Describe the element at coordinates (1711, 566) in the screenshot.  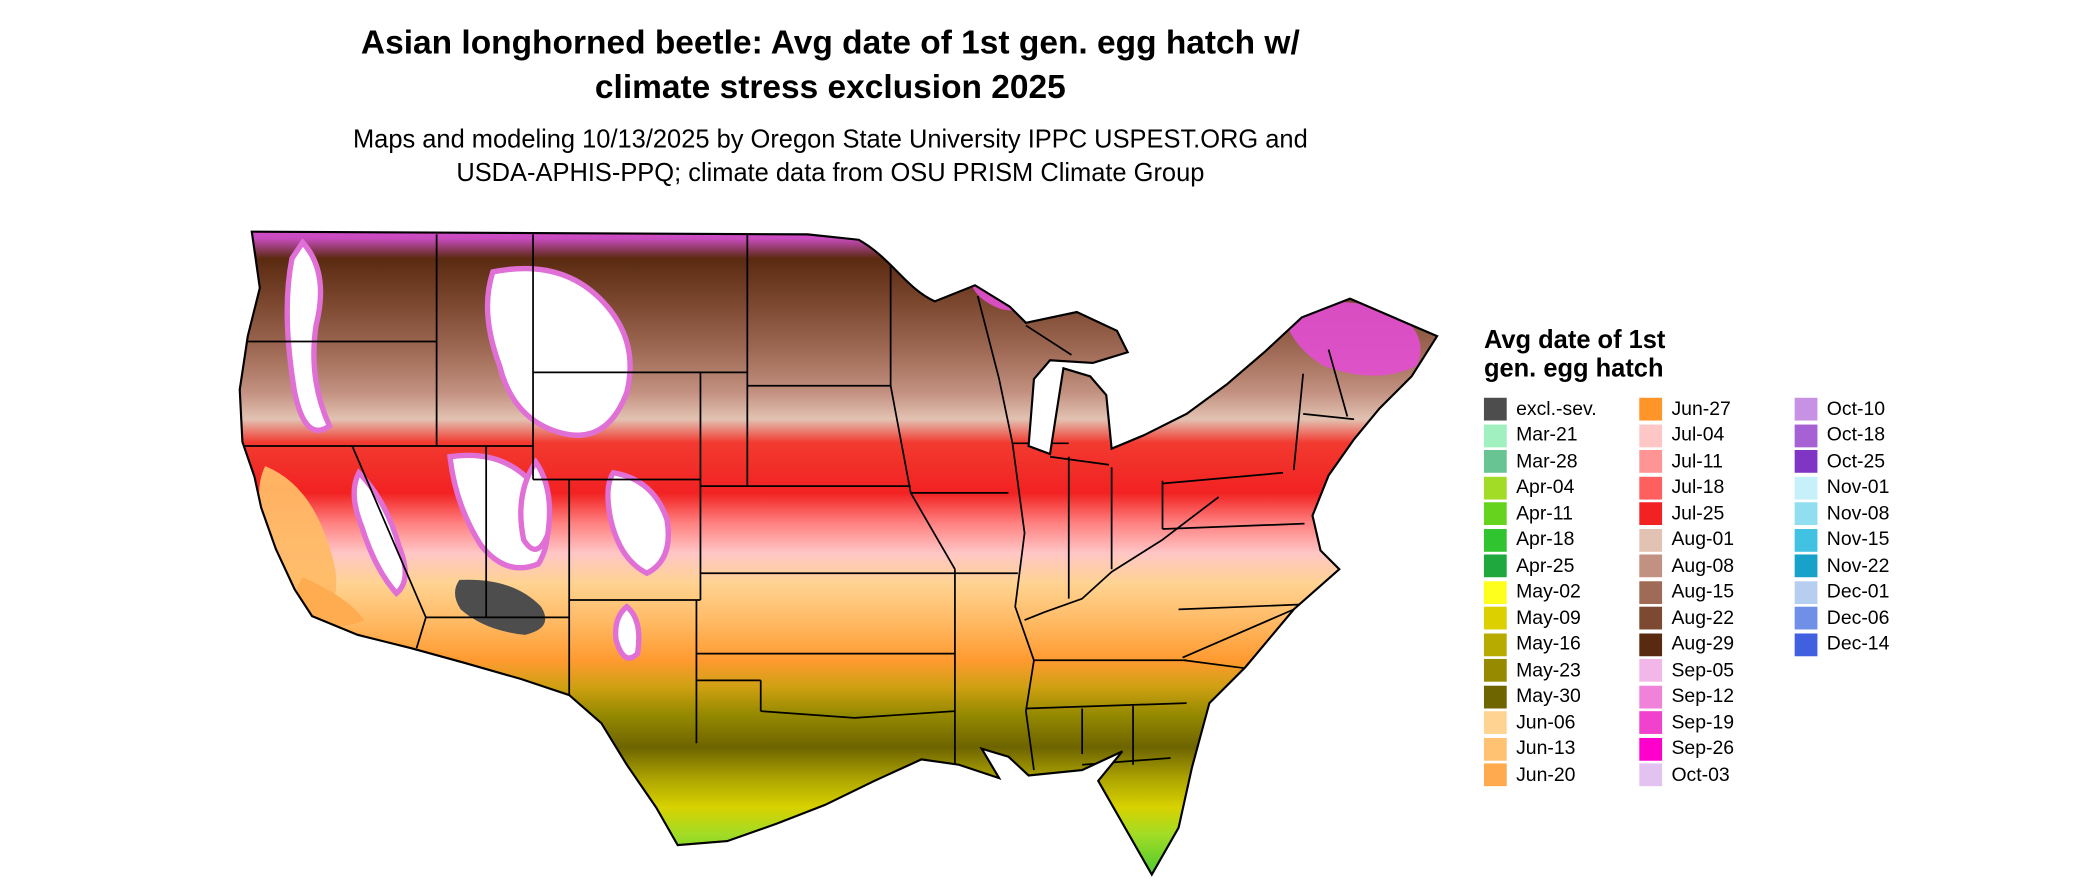
I see `legend-entry: Aug-08` at that location.